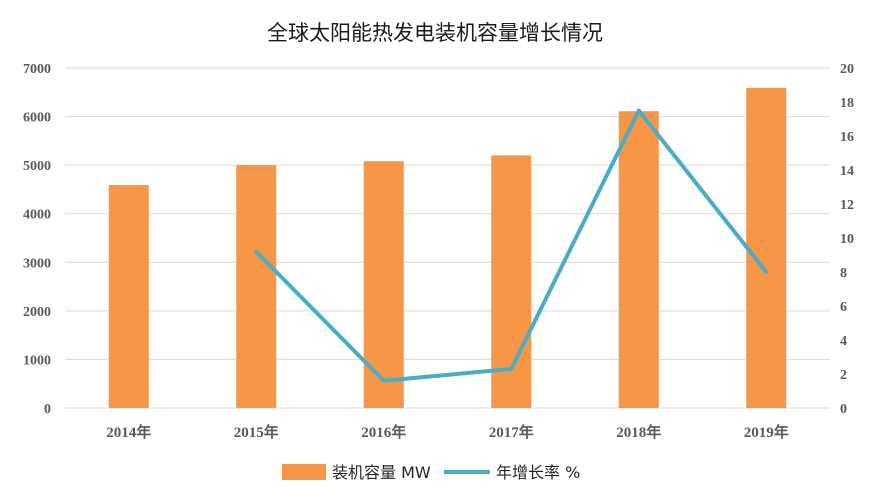 The width and height of the screenshot is (870, 501). I want to click on left-tick-label: 1000, so click(37, 360).